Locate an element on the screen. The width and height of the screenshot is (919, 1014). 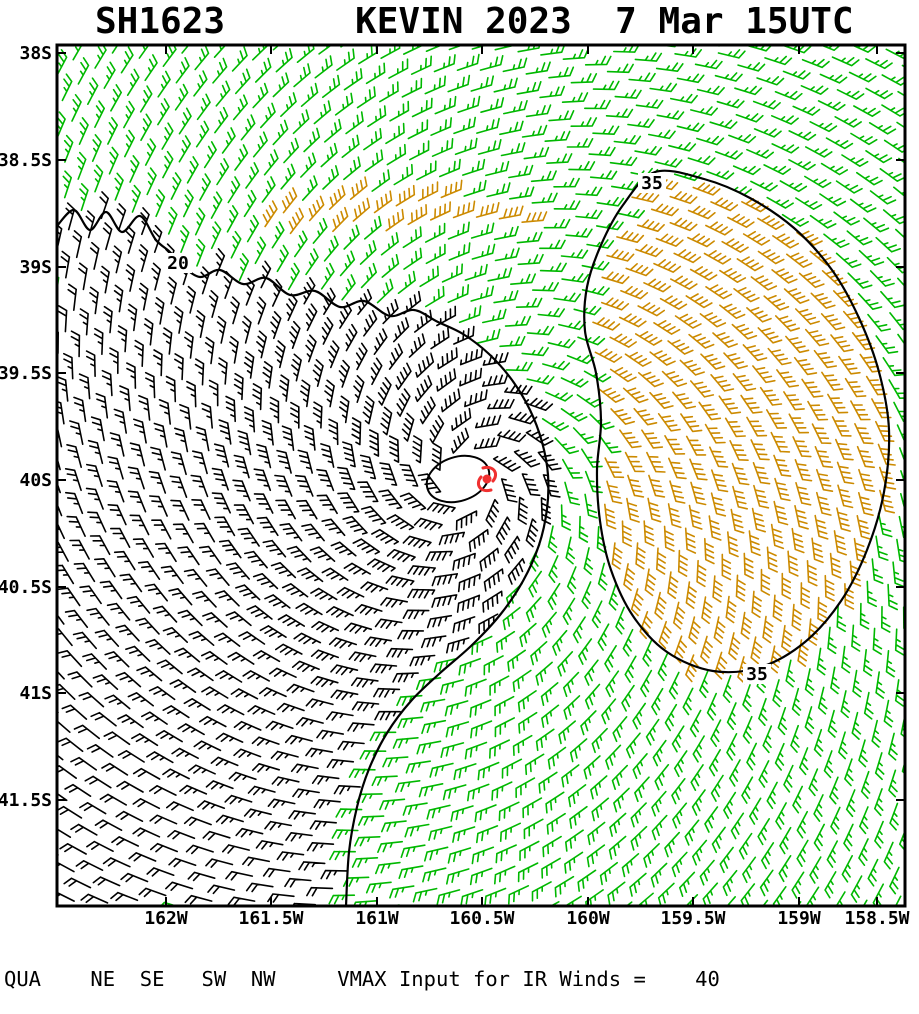
storm-center-dot is located at coordinates (487, 479).